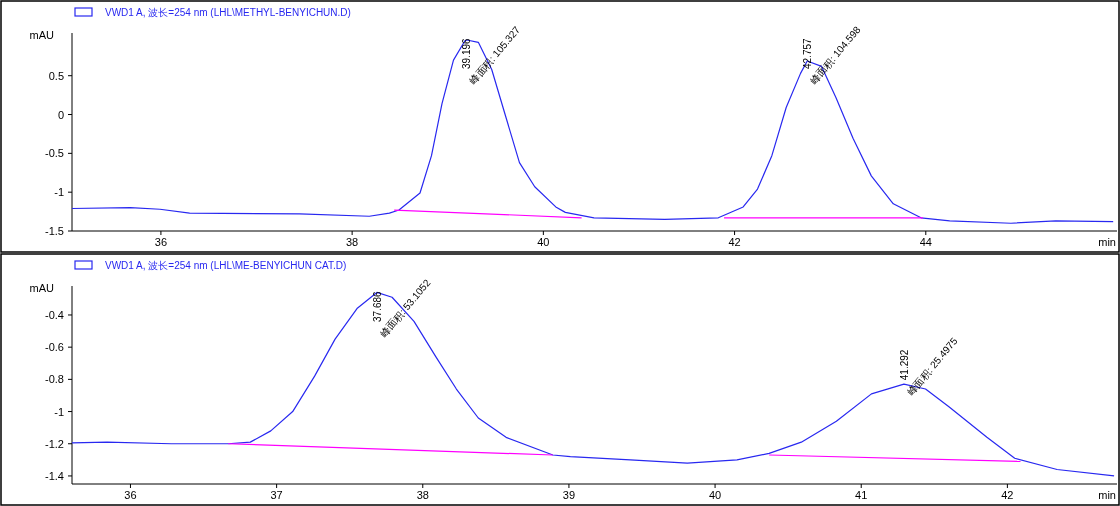 The width and height of the screenshot is (1120, 506). I want to click on annotation: 41.292, so click(904, 365).